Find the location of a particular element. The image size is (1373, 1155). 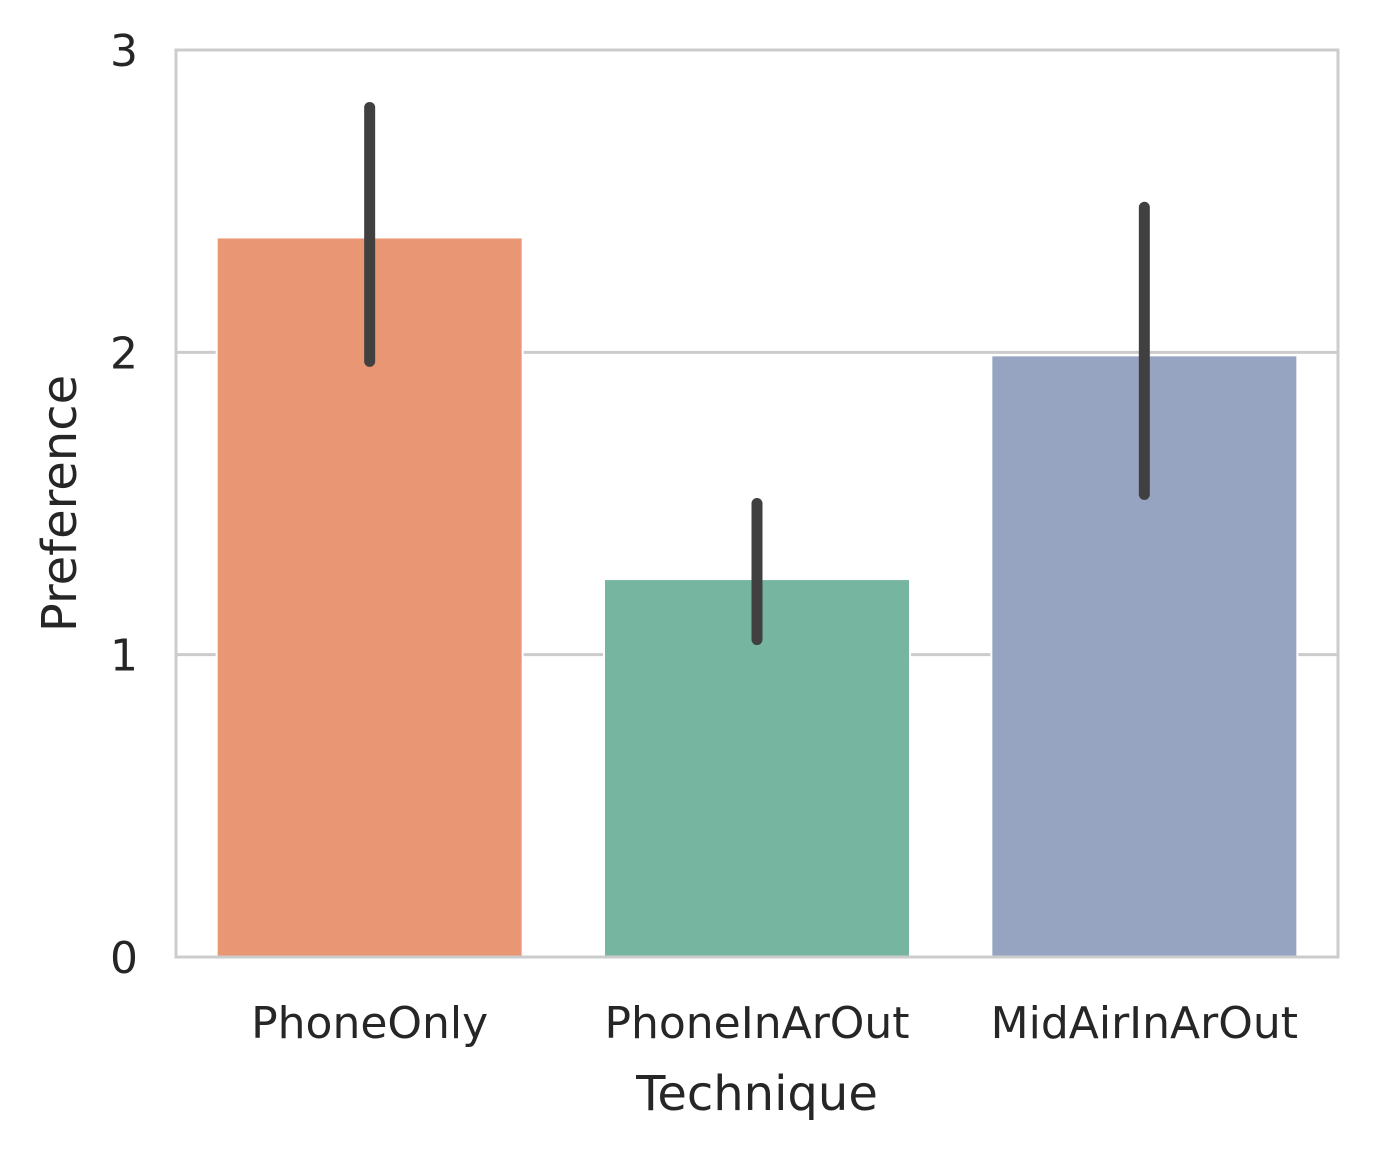

y-tick-label-0: 0 is located at coordinates (124, 958).